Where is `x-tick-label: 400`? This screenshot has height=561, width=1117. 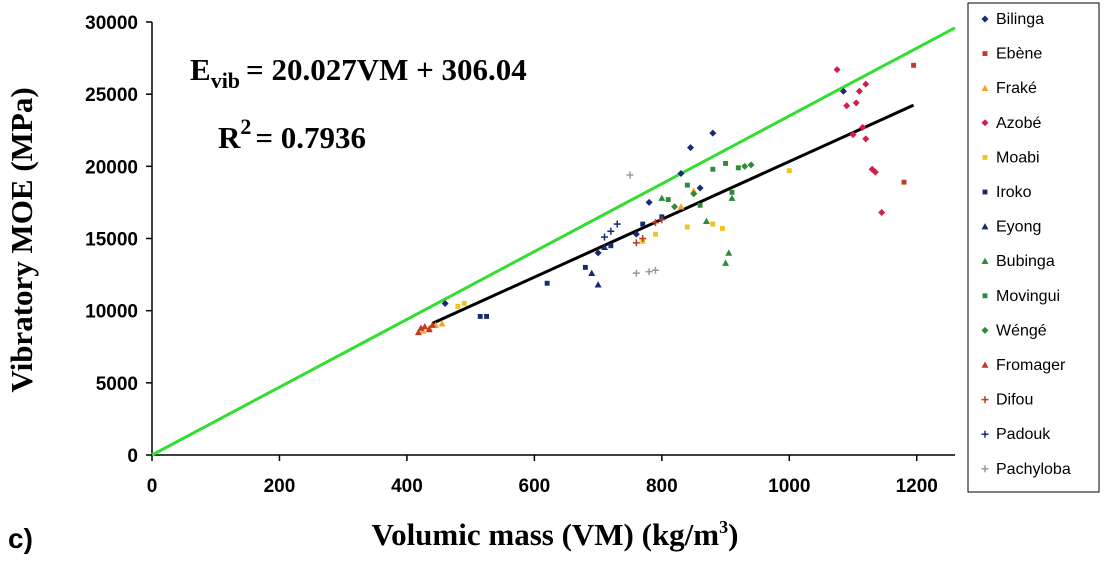 x-tick-label: 400 is located at coordinates (407, 486).